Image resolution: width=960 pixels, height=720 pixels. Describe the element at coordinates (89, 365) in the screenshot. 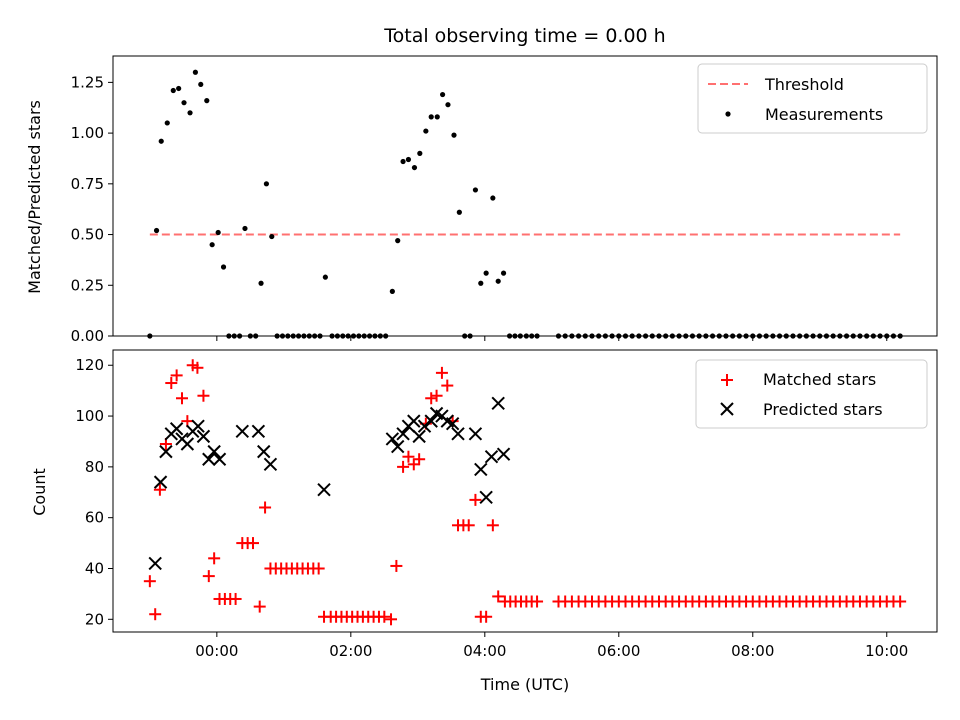

I see `y-tick-label: 120` at that location.